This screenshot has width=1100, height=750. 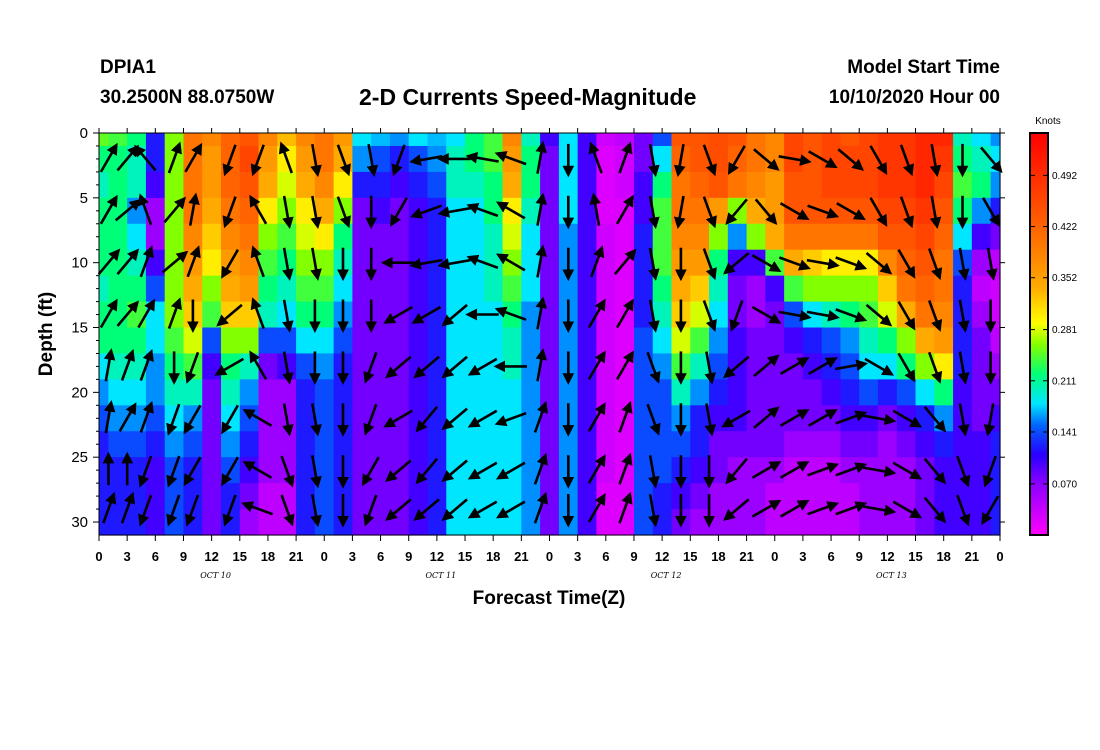 I want to click on colorbar-tick-label: 0.141, so click(x=1064, y=432).